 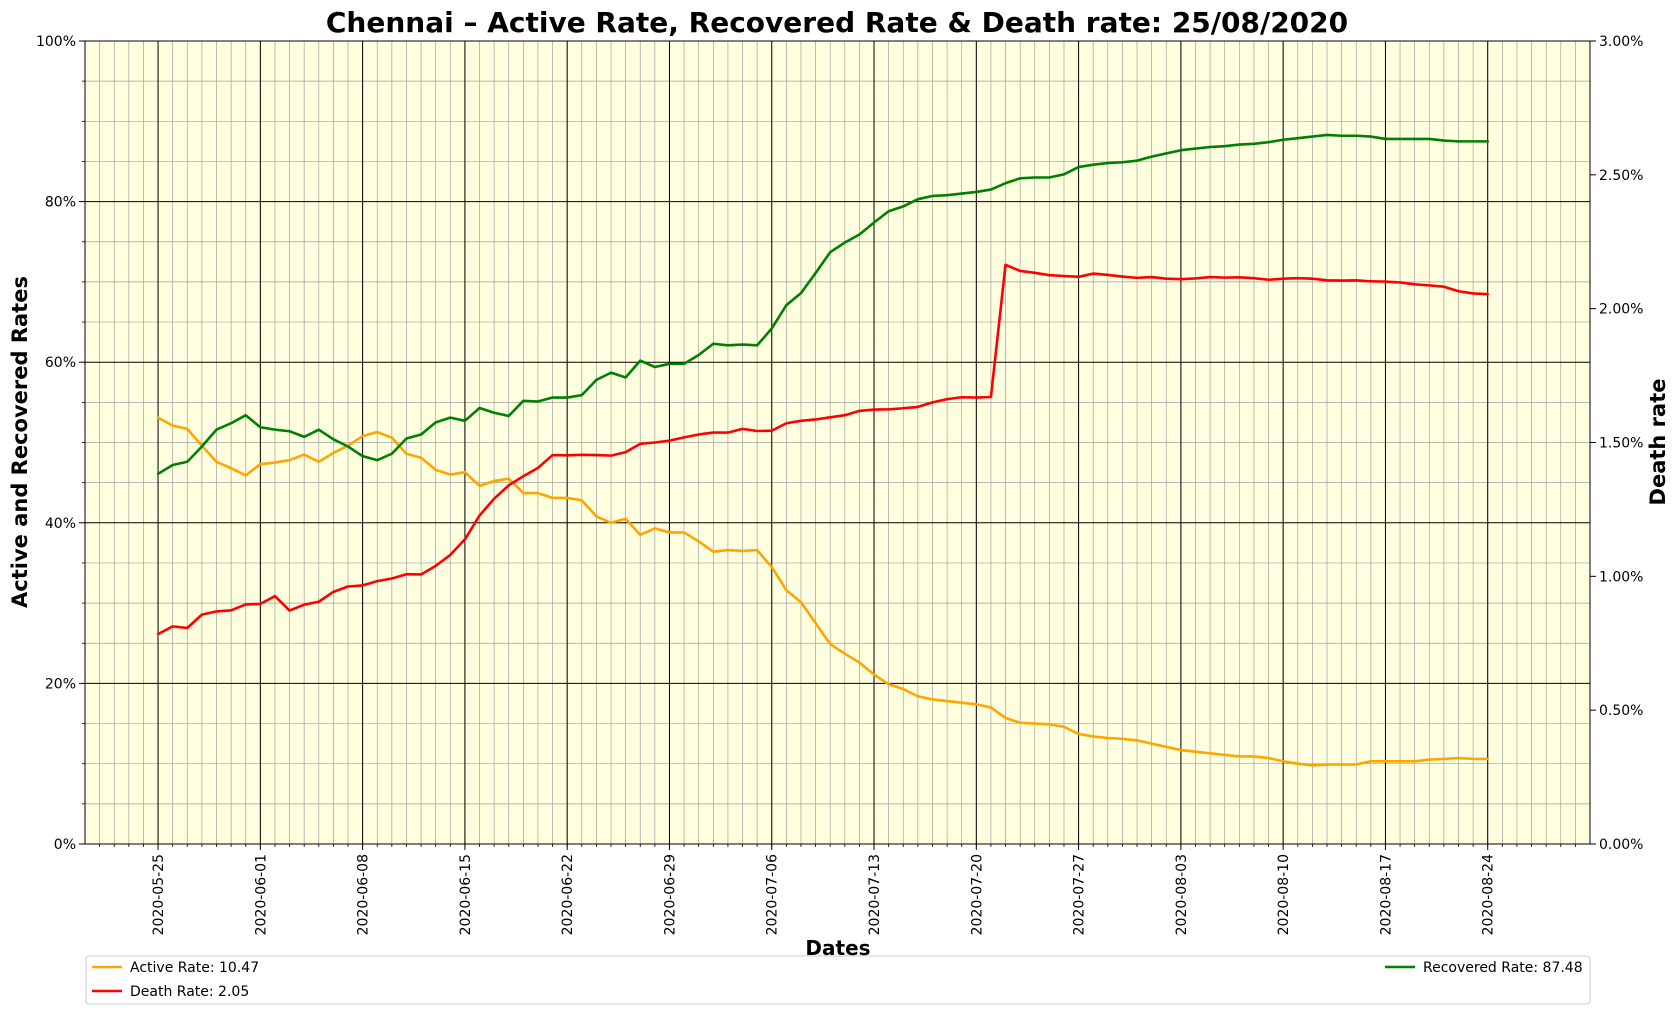 What do you see at coordinates (1621, 310) in the screenshot?
I see `y-tick-label-right: 2.00%` at bounding box center [1621, 310].